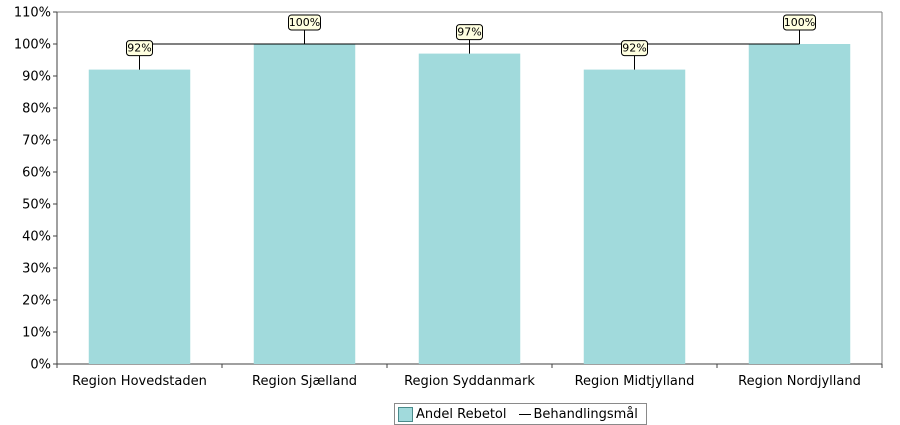 The image size is (900, 425). What do you see at coordinates (36, 77) in the screenshot?
I see `y-tick-label: 90%` at bounding box center [36, 77].